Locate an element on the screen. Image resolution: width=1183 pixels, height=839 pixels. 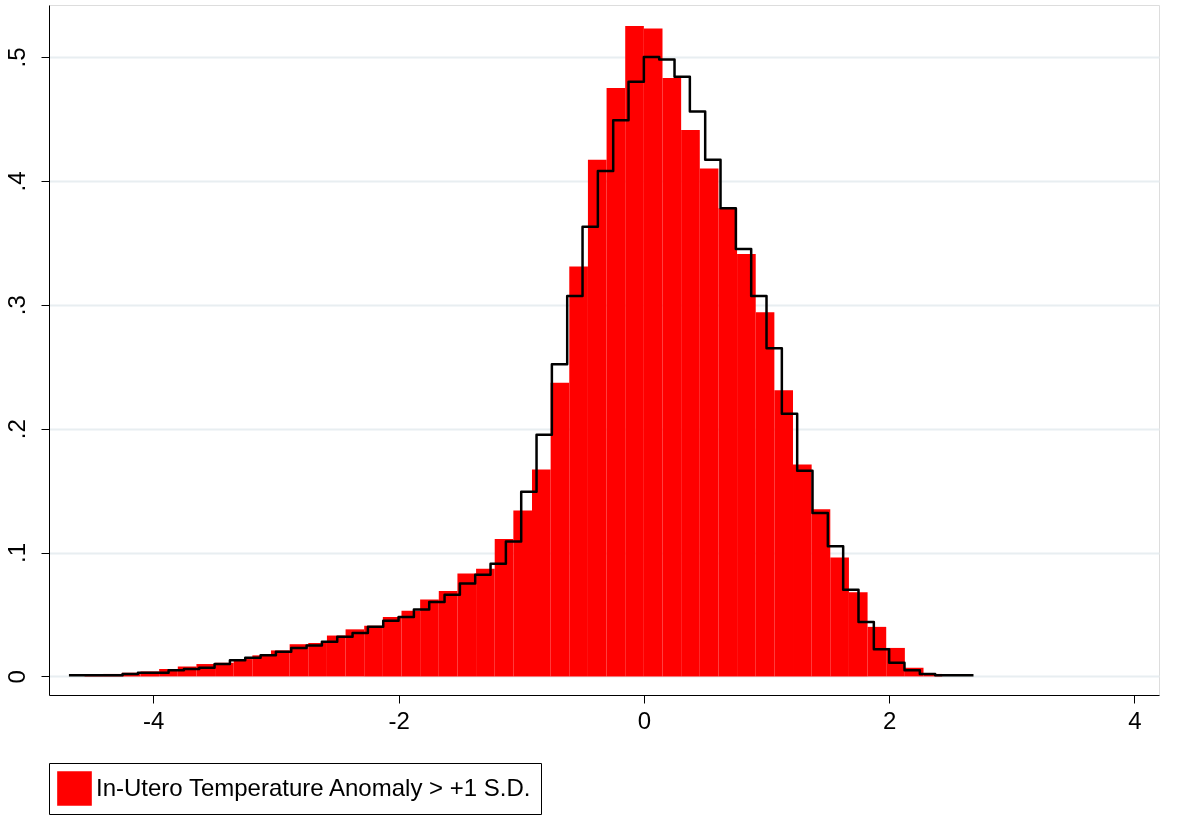
x-tick-label: -2 is located at coordinates (399, 720).